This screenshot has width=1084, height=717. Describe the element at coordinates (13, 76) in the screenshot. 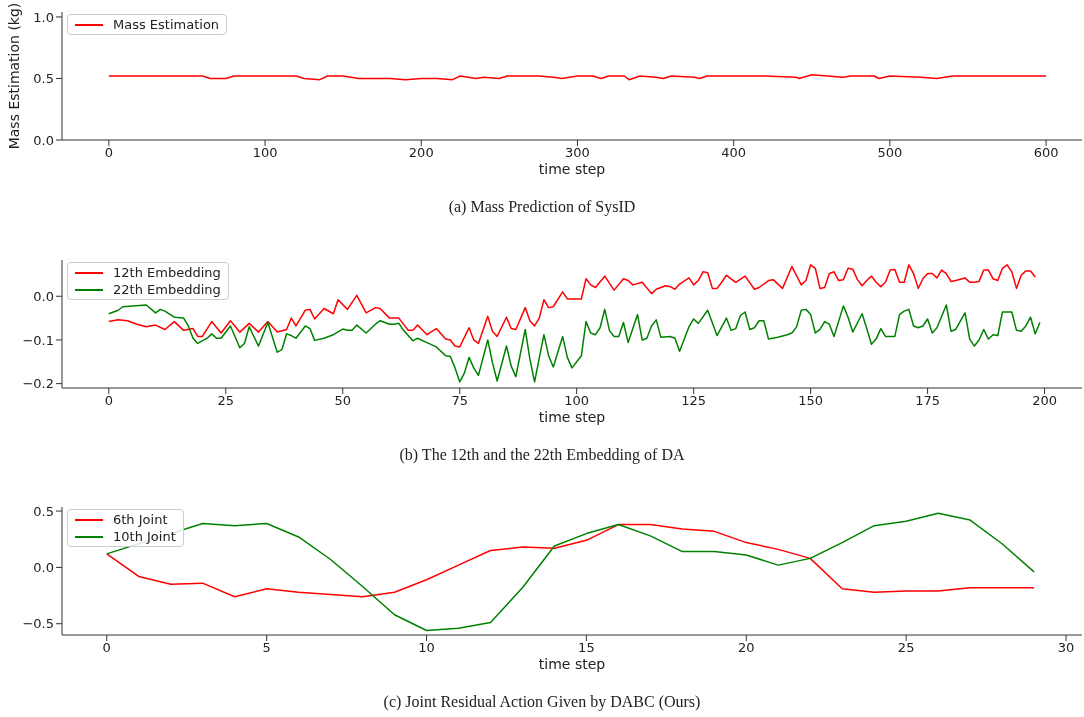

I see `y-axis-title: Mass Estimation (kg)` at that location.